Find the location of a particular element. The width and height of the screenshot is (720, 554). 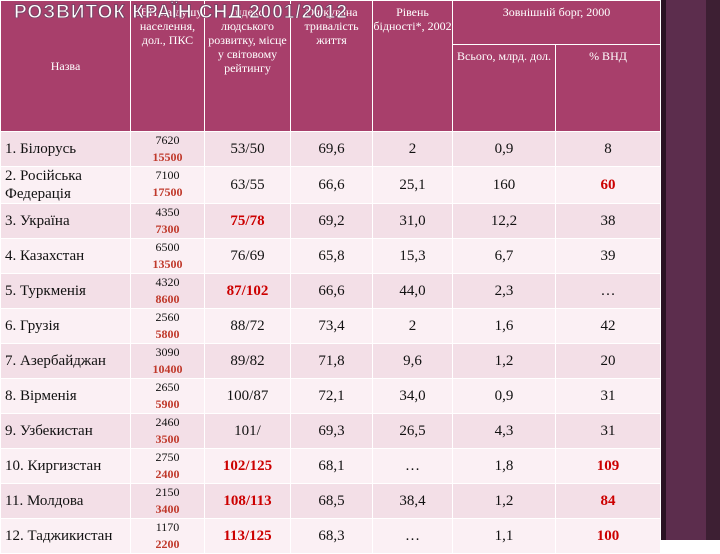

header-poverty: Рівень бідності*, 2002 is located at coordinates (412, 66).